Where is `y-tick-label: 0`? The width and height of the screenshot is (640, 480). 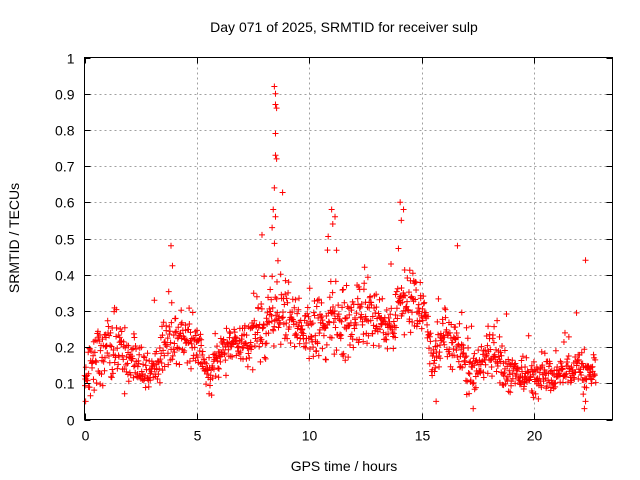 y-tick-label: 0 is located at coordinates (71, 421).